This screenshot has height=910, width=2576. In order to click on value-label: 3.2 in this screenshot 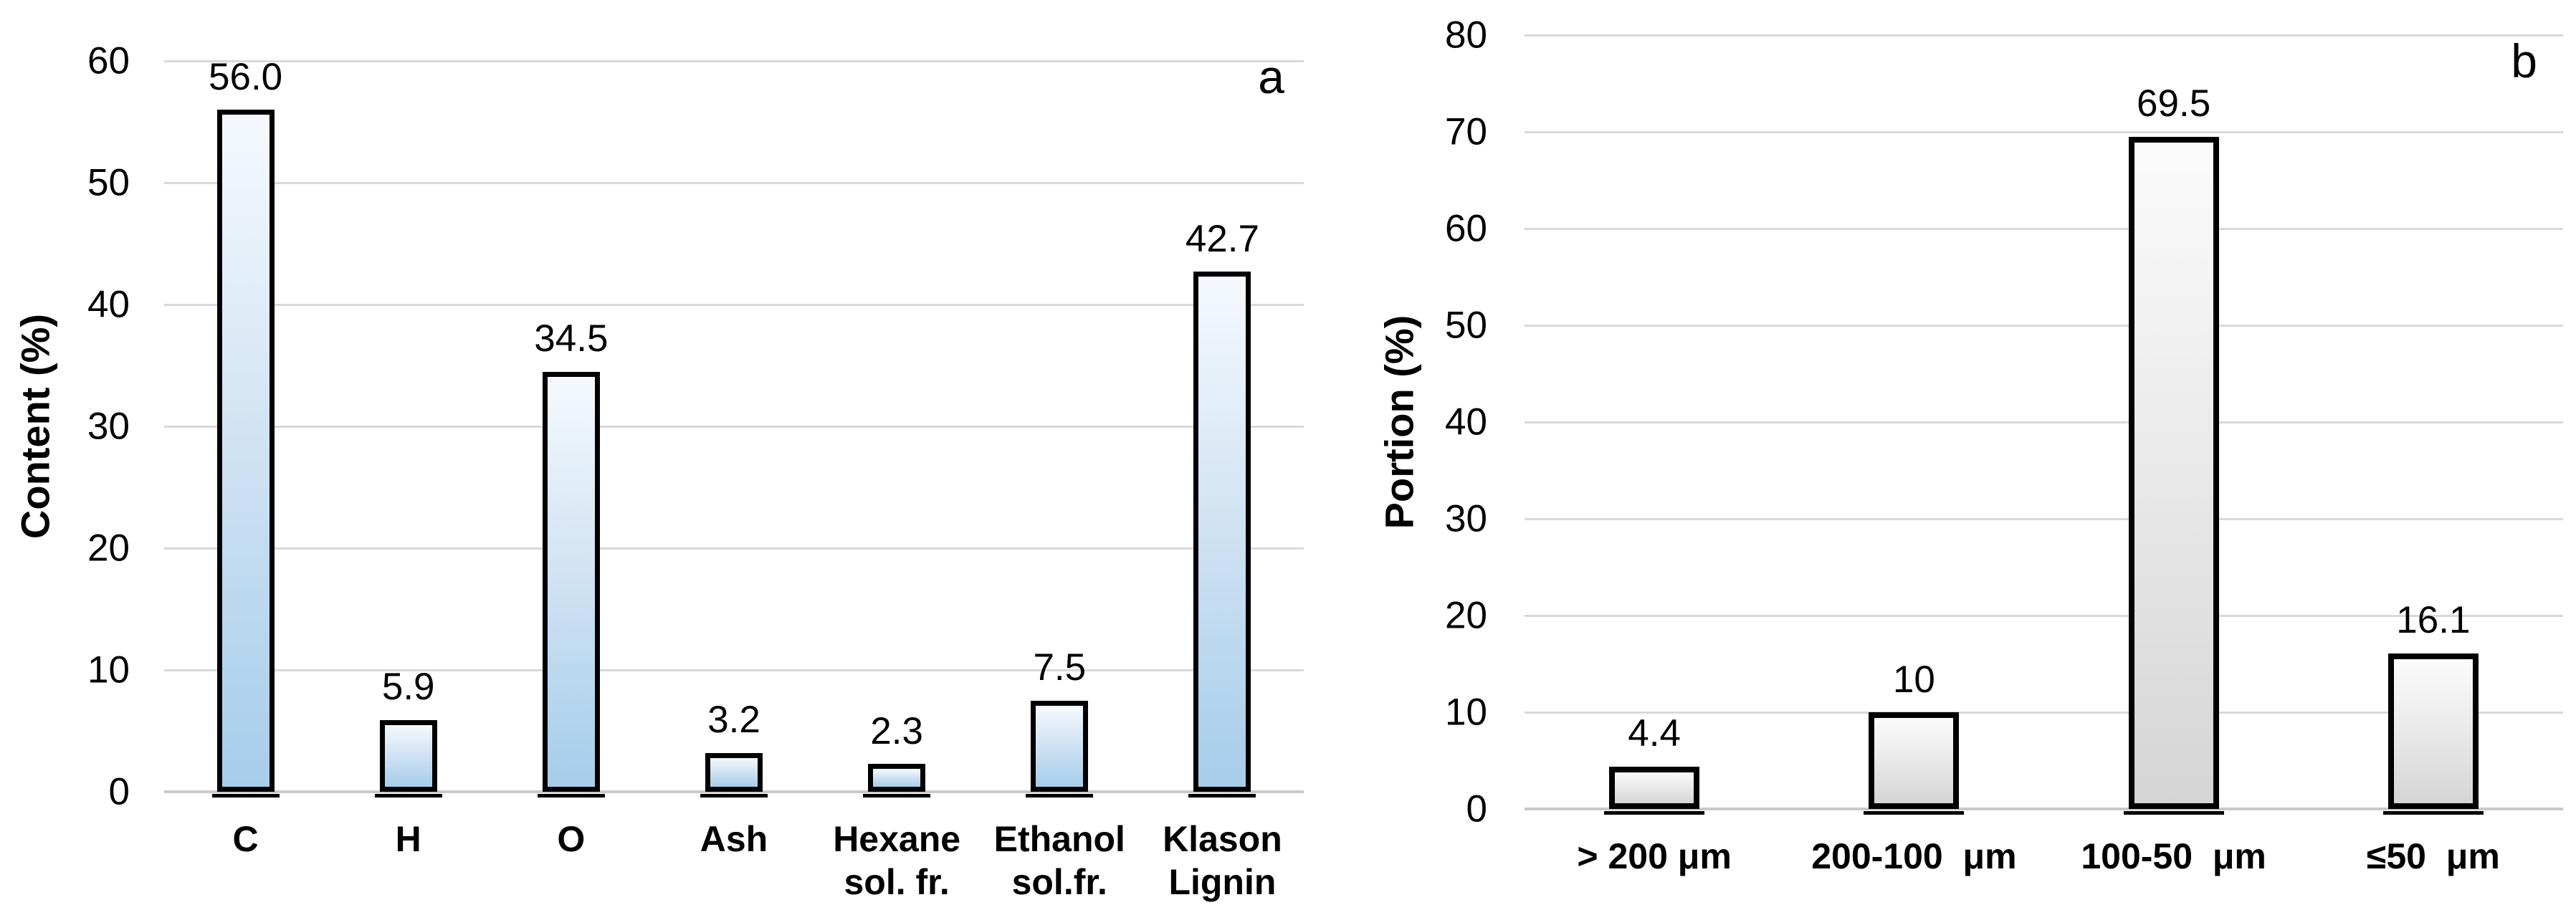, I will do `click(733, 720)`.